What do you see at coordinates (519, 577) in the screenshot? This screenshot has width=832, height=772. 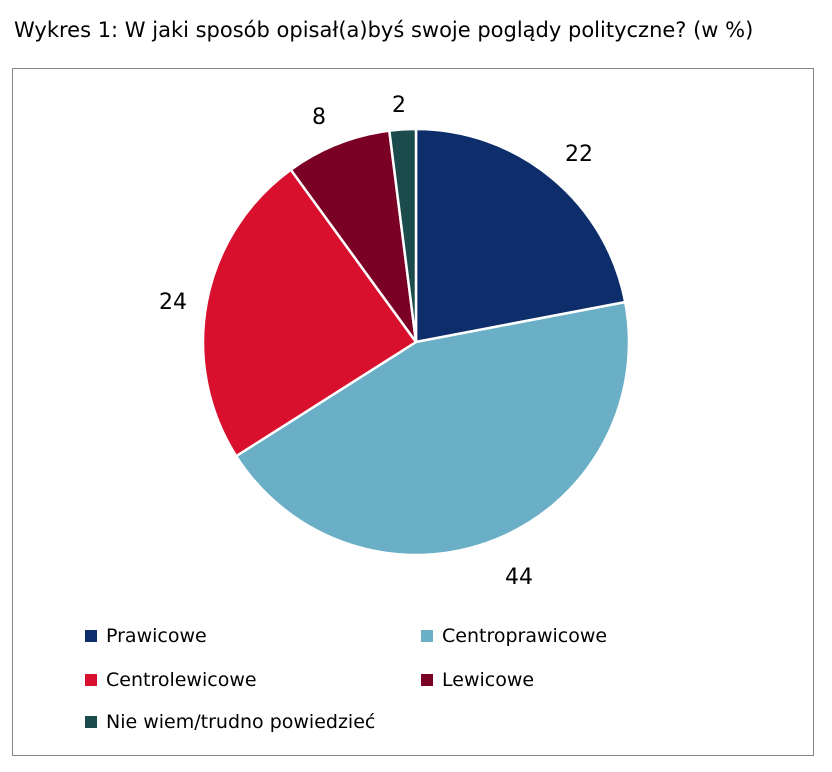 I see `data-label-2: 44` at bounding box center [519, 577].